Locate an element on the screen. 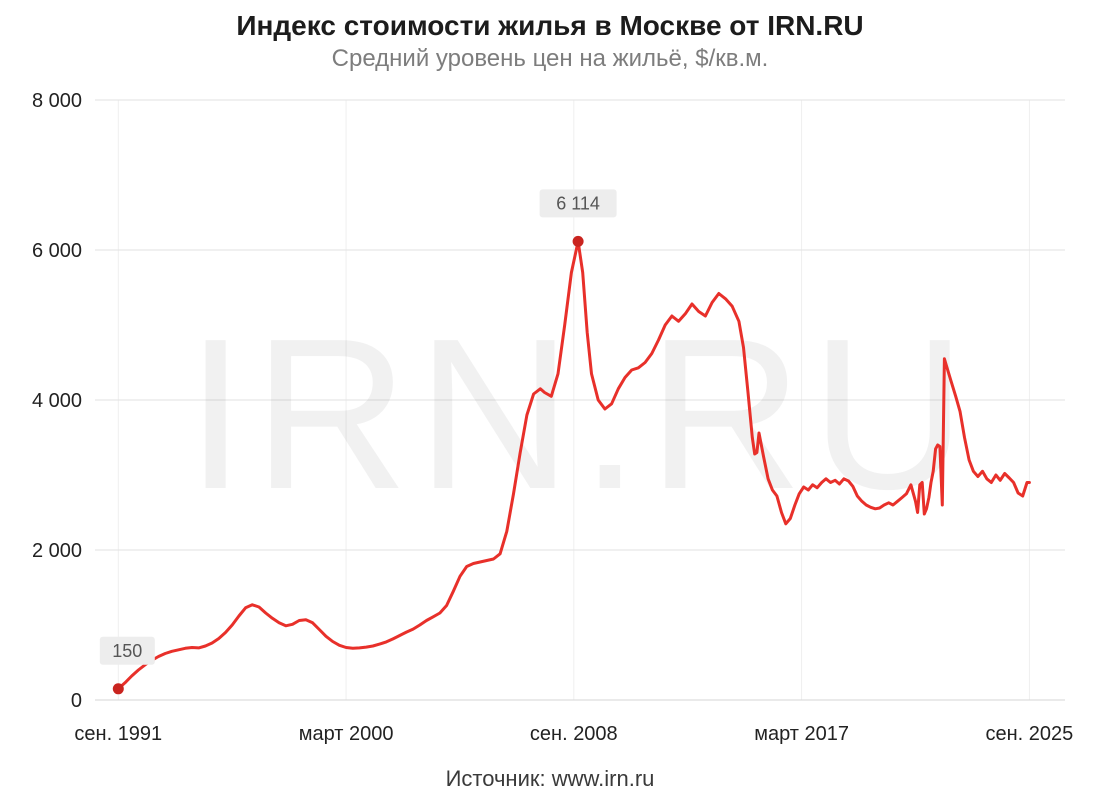 Image resolution: width=1100 pixels, height=808 pixels. svg-text: 8 000 is located at coordinates (57, 101).